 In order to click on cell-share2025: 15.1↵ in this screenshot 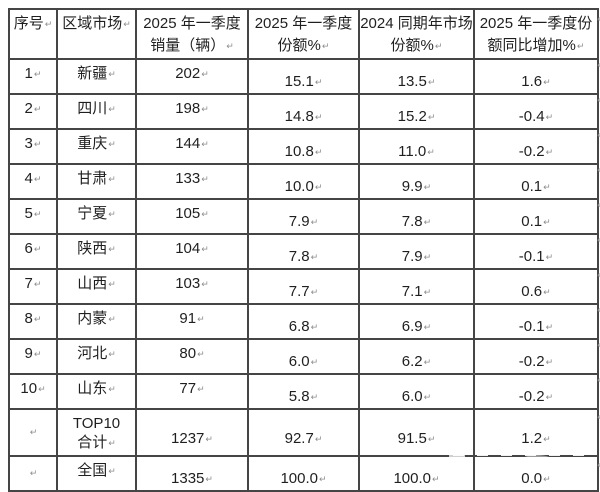, I will do `click(303, 76)`.